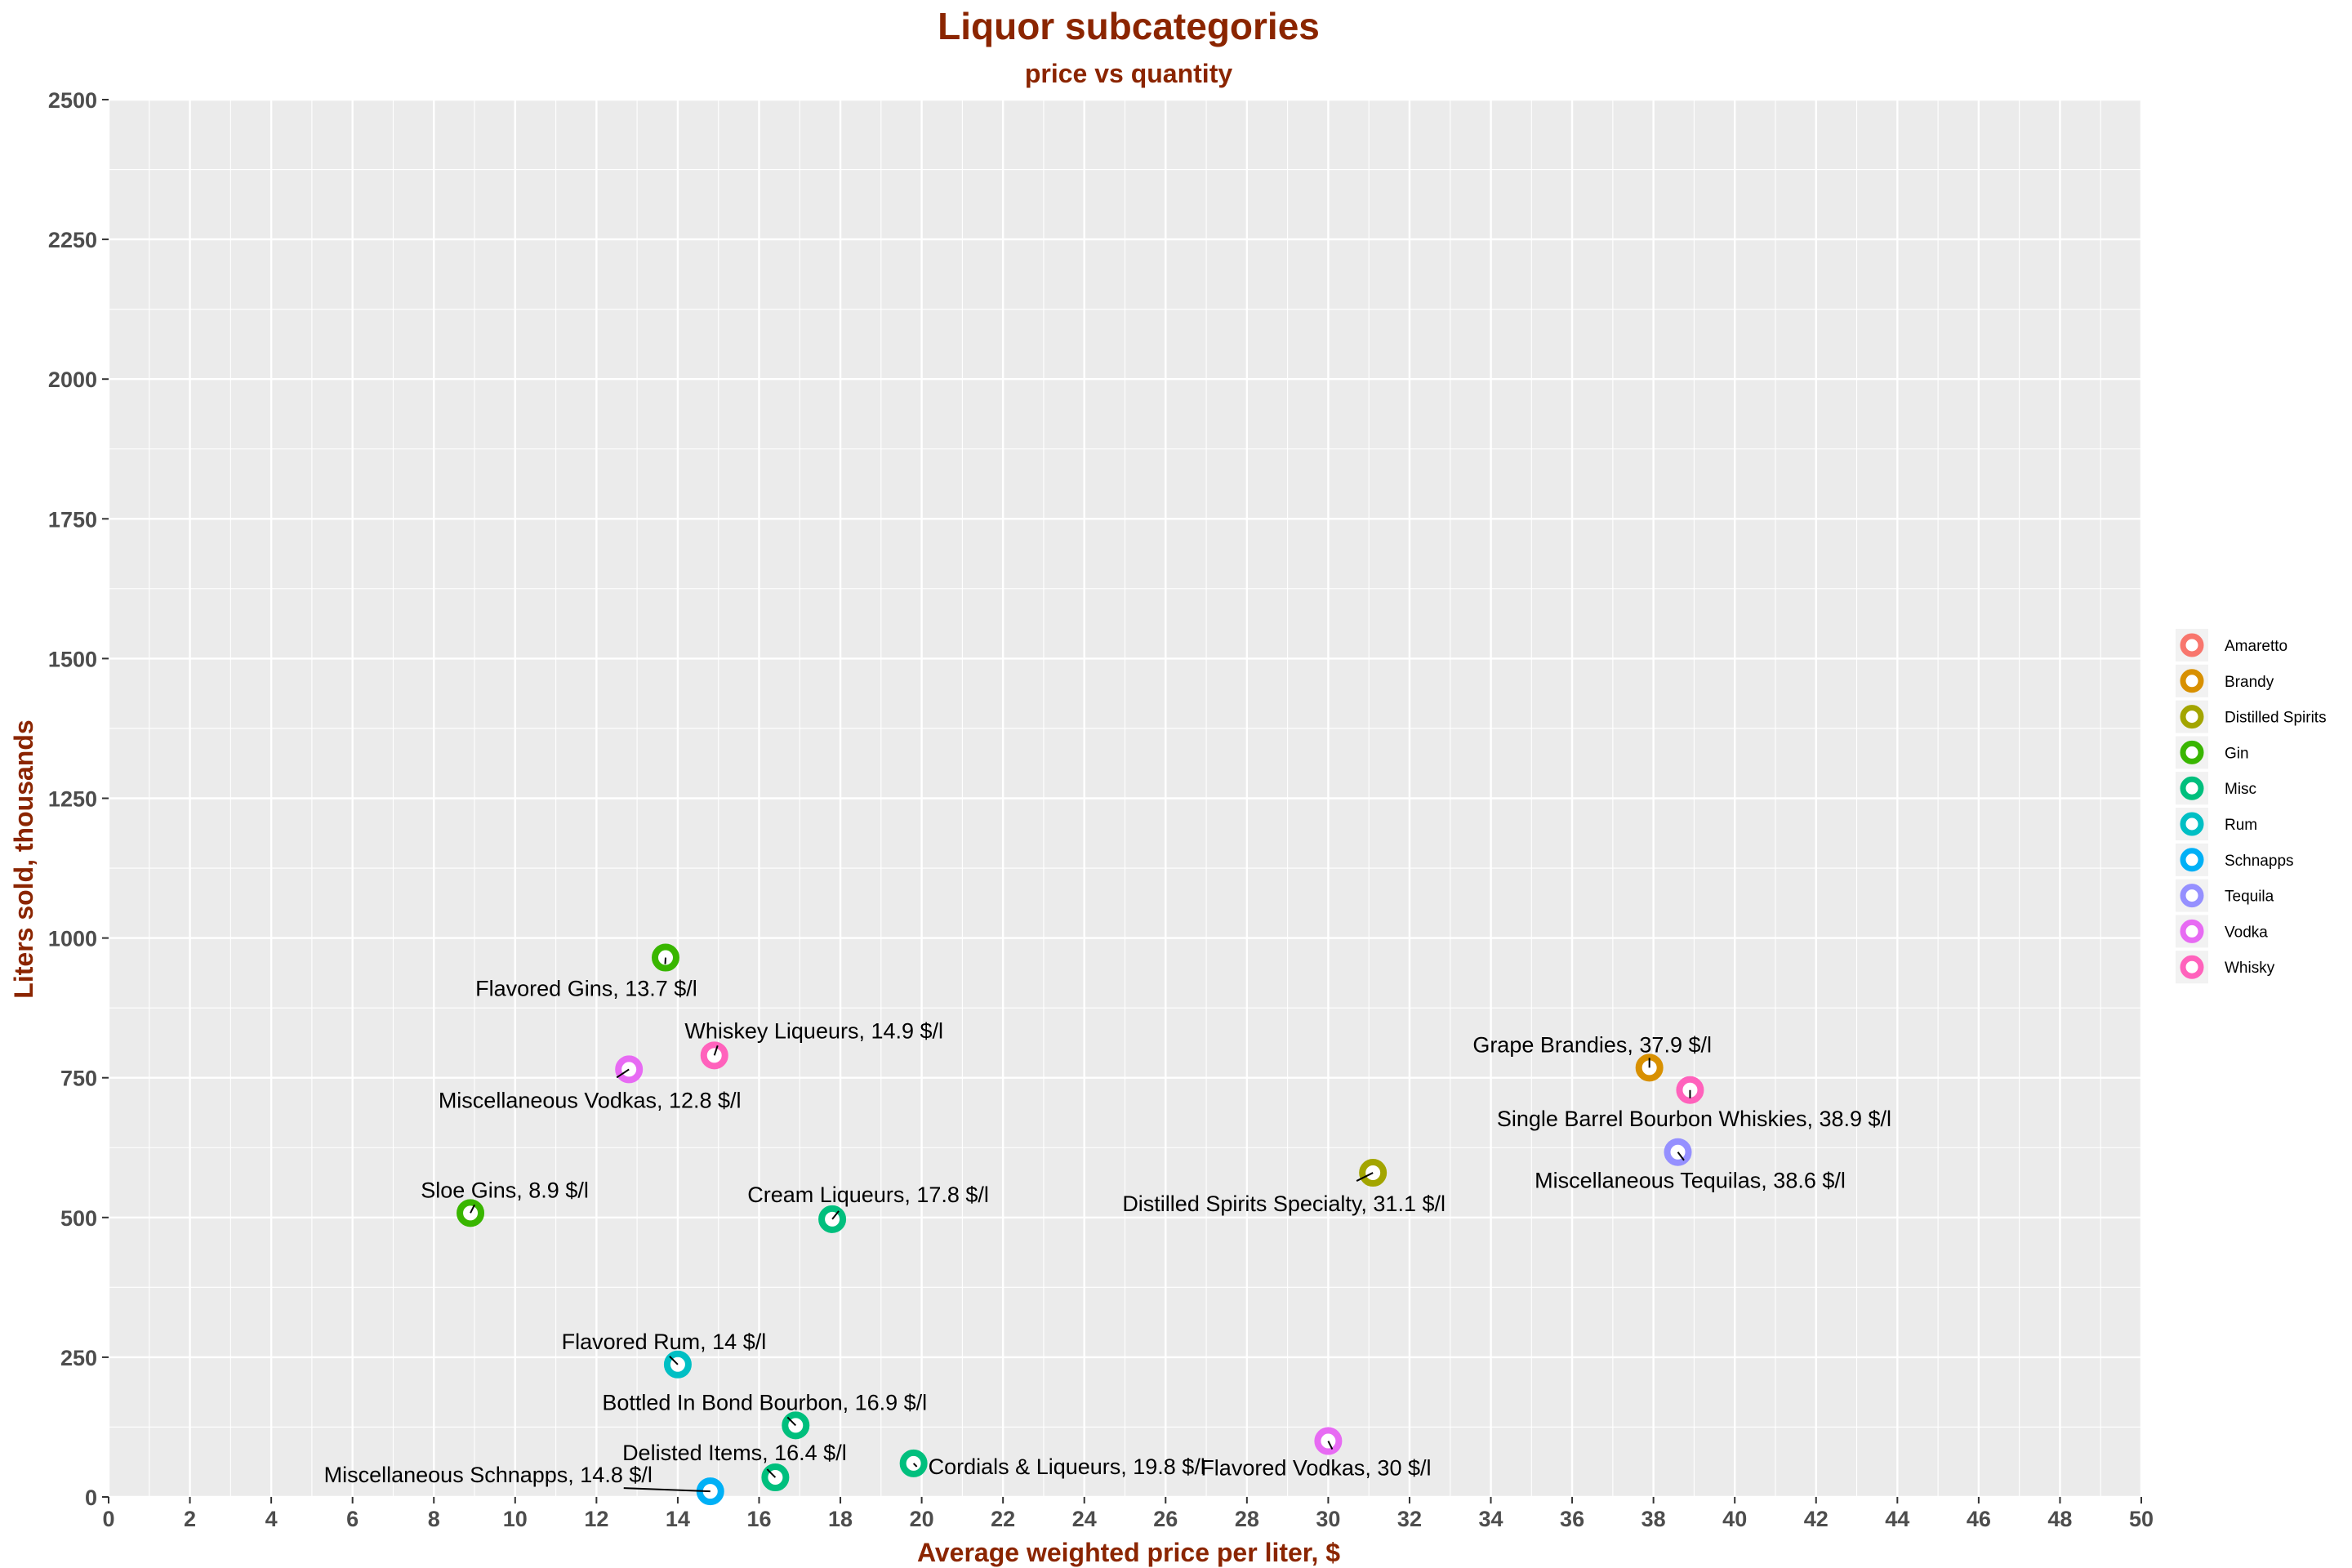  Describe the element at coordinates (1003, 1519) in the screenshot. I see `x-tick-label: 22` at that location.